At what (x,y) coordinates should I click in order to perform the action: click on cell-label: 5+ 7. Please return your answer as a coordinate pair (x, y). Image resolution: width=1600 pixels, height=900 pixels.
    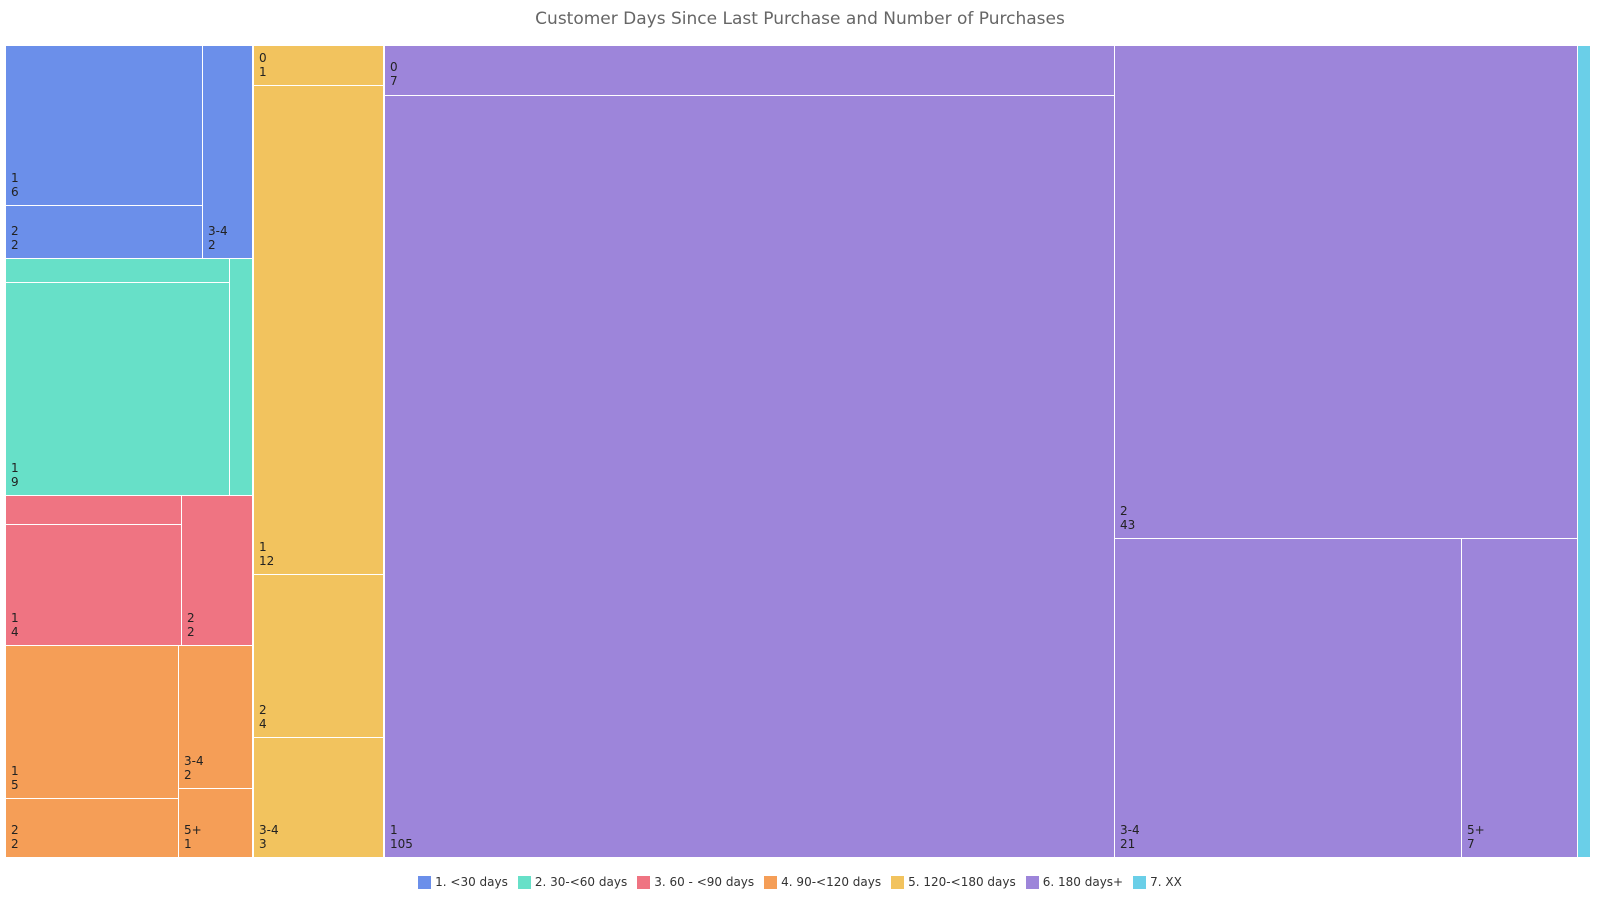
    Looking at the image, I should click on (1476, 837).